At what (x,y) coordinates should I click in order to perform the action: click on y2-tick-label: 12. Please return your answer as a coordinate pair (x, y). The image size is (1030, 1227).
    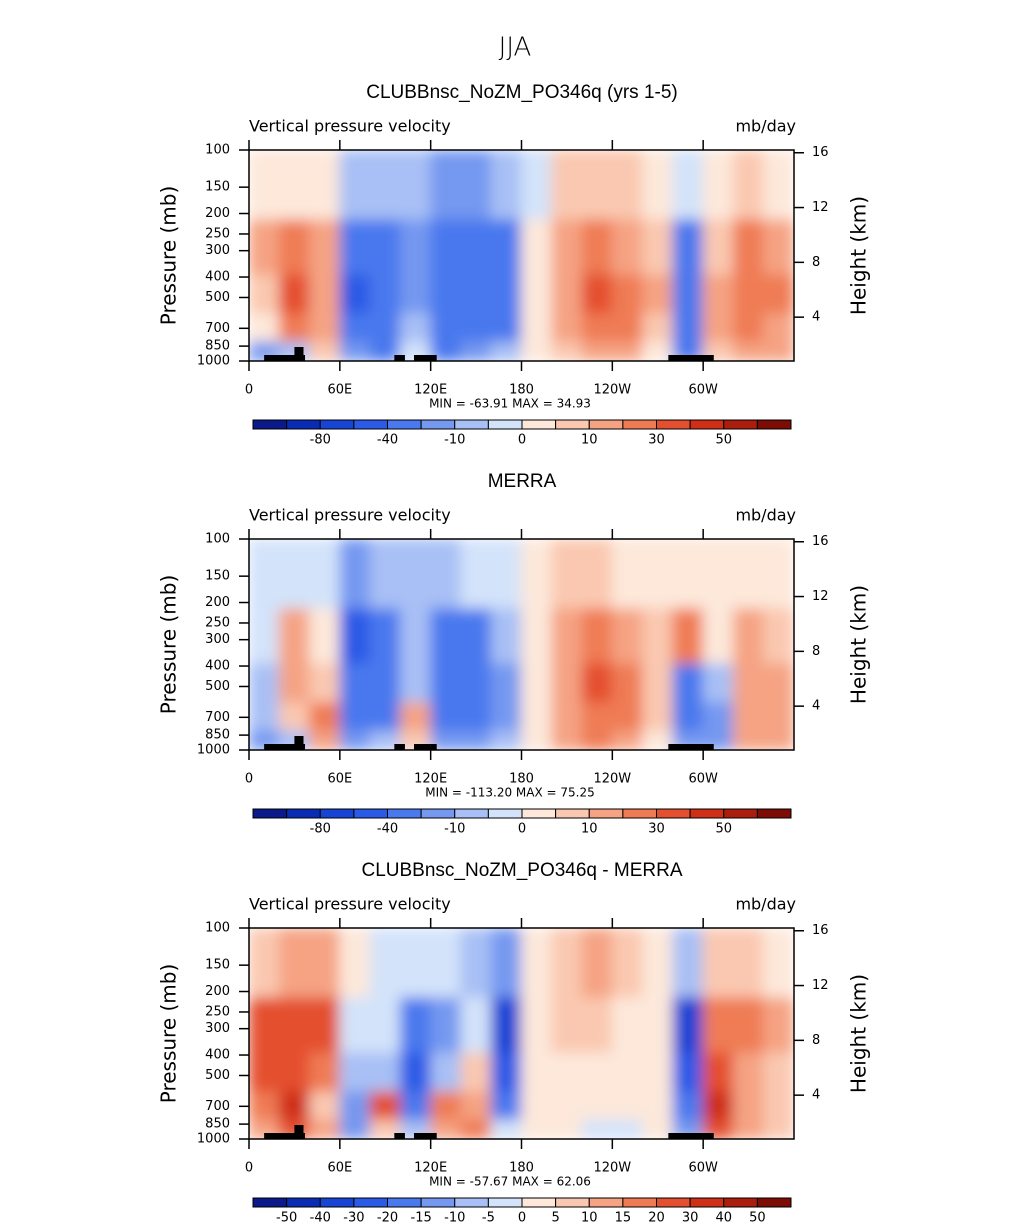
    Looking at the image, I should click on (820, 985).